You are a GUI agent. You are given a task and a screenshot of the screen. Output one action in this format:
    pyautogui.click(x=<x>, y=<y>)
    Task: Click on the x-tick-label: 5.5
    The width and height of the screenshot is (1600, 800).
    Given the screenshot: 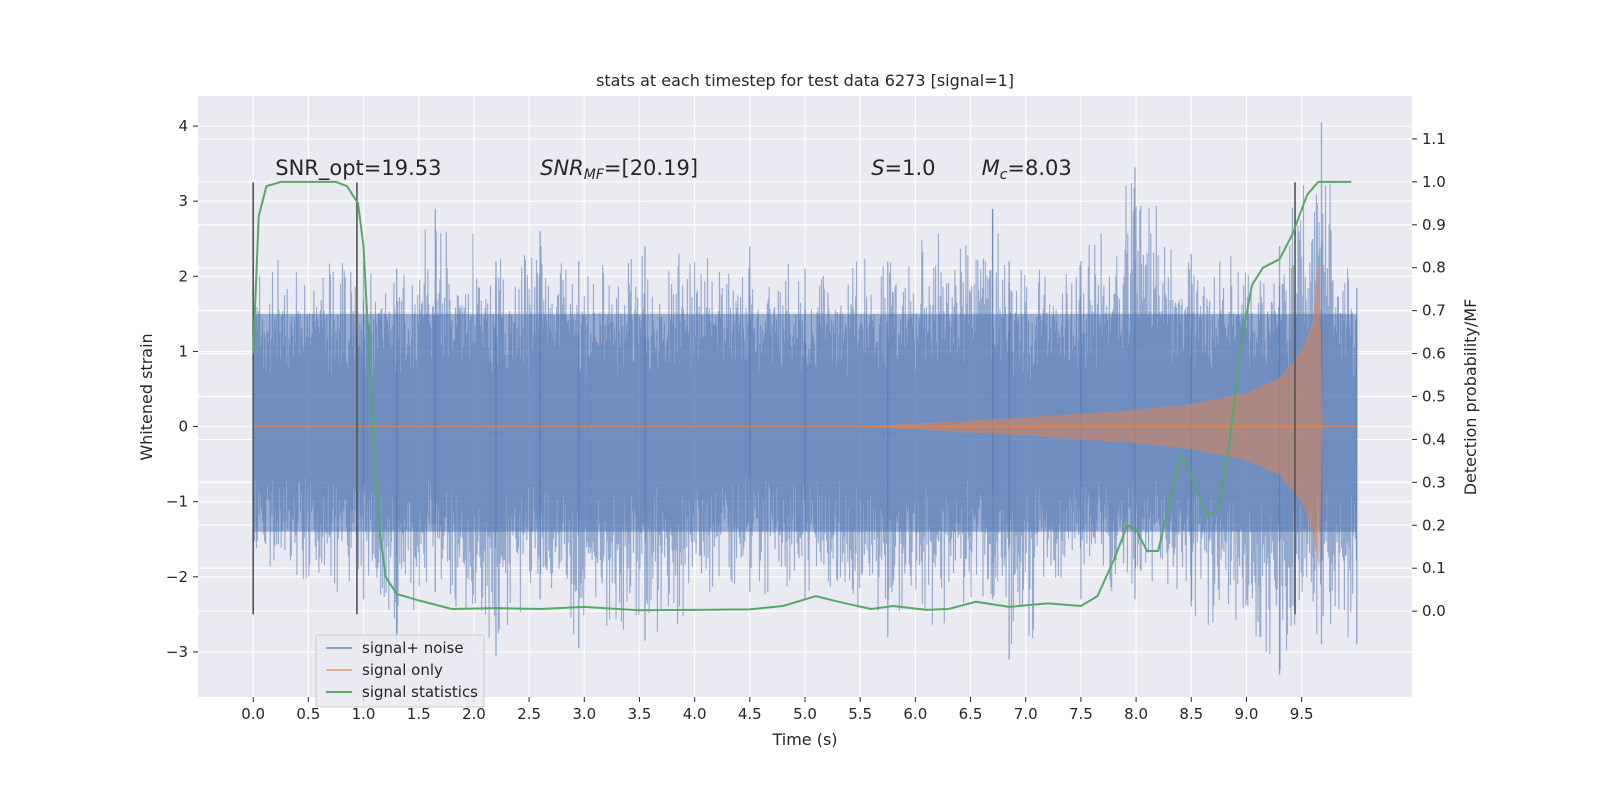 What is the action you would take?
    pyautogui.click(x=860, y=714)
    